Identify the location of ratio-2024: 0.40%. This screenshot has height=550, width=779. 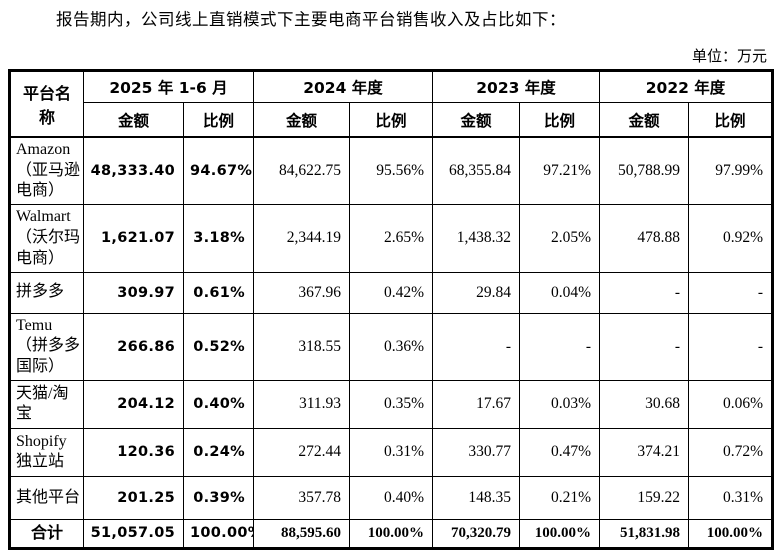
(391, 497).